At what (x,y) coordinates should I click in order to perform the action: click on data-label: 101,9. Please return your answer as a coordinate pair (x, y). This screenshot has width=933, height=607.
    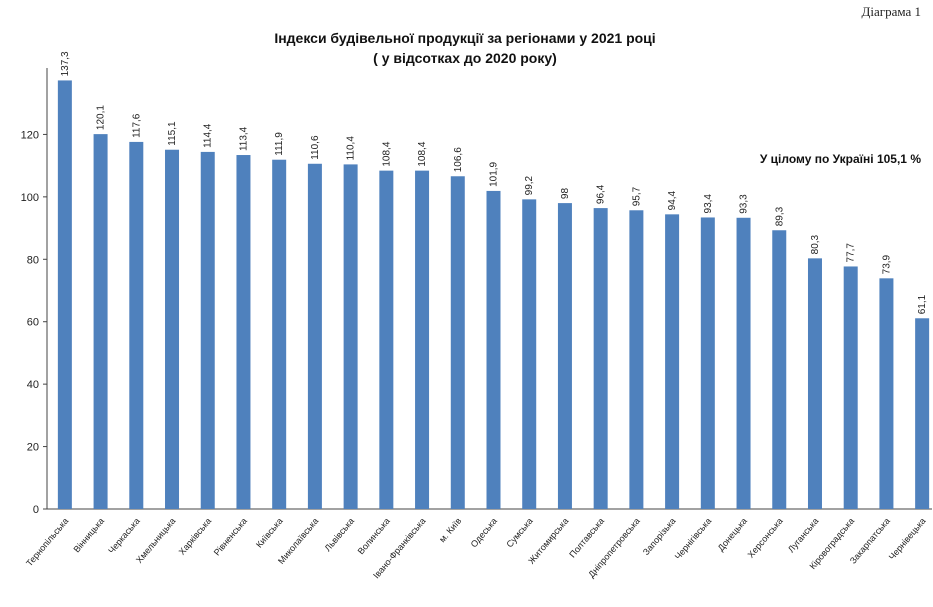
    Looking at the image, I should click on (494, 173).